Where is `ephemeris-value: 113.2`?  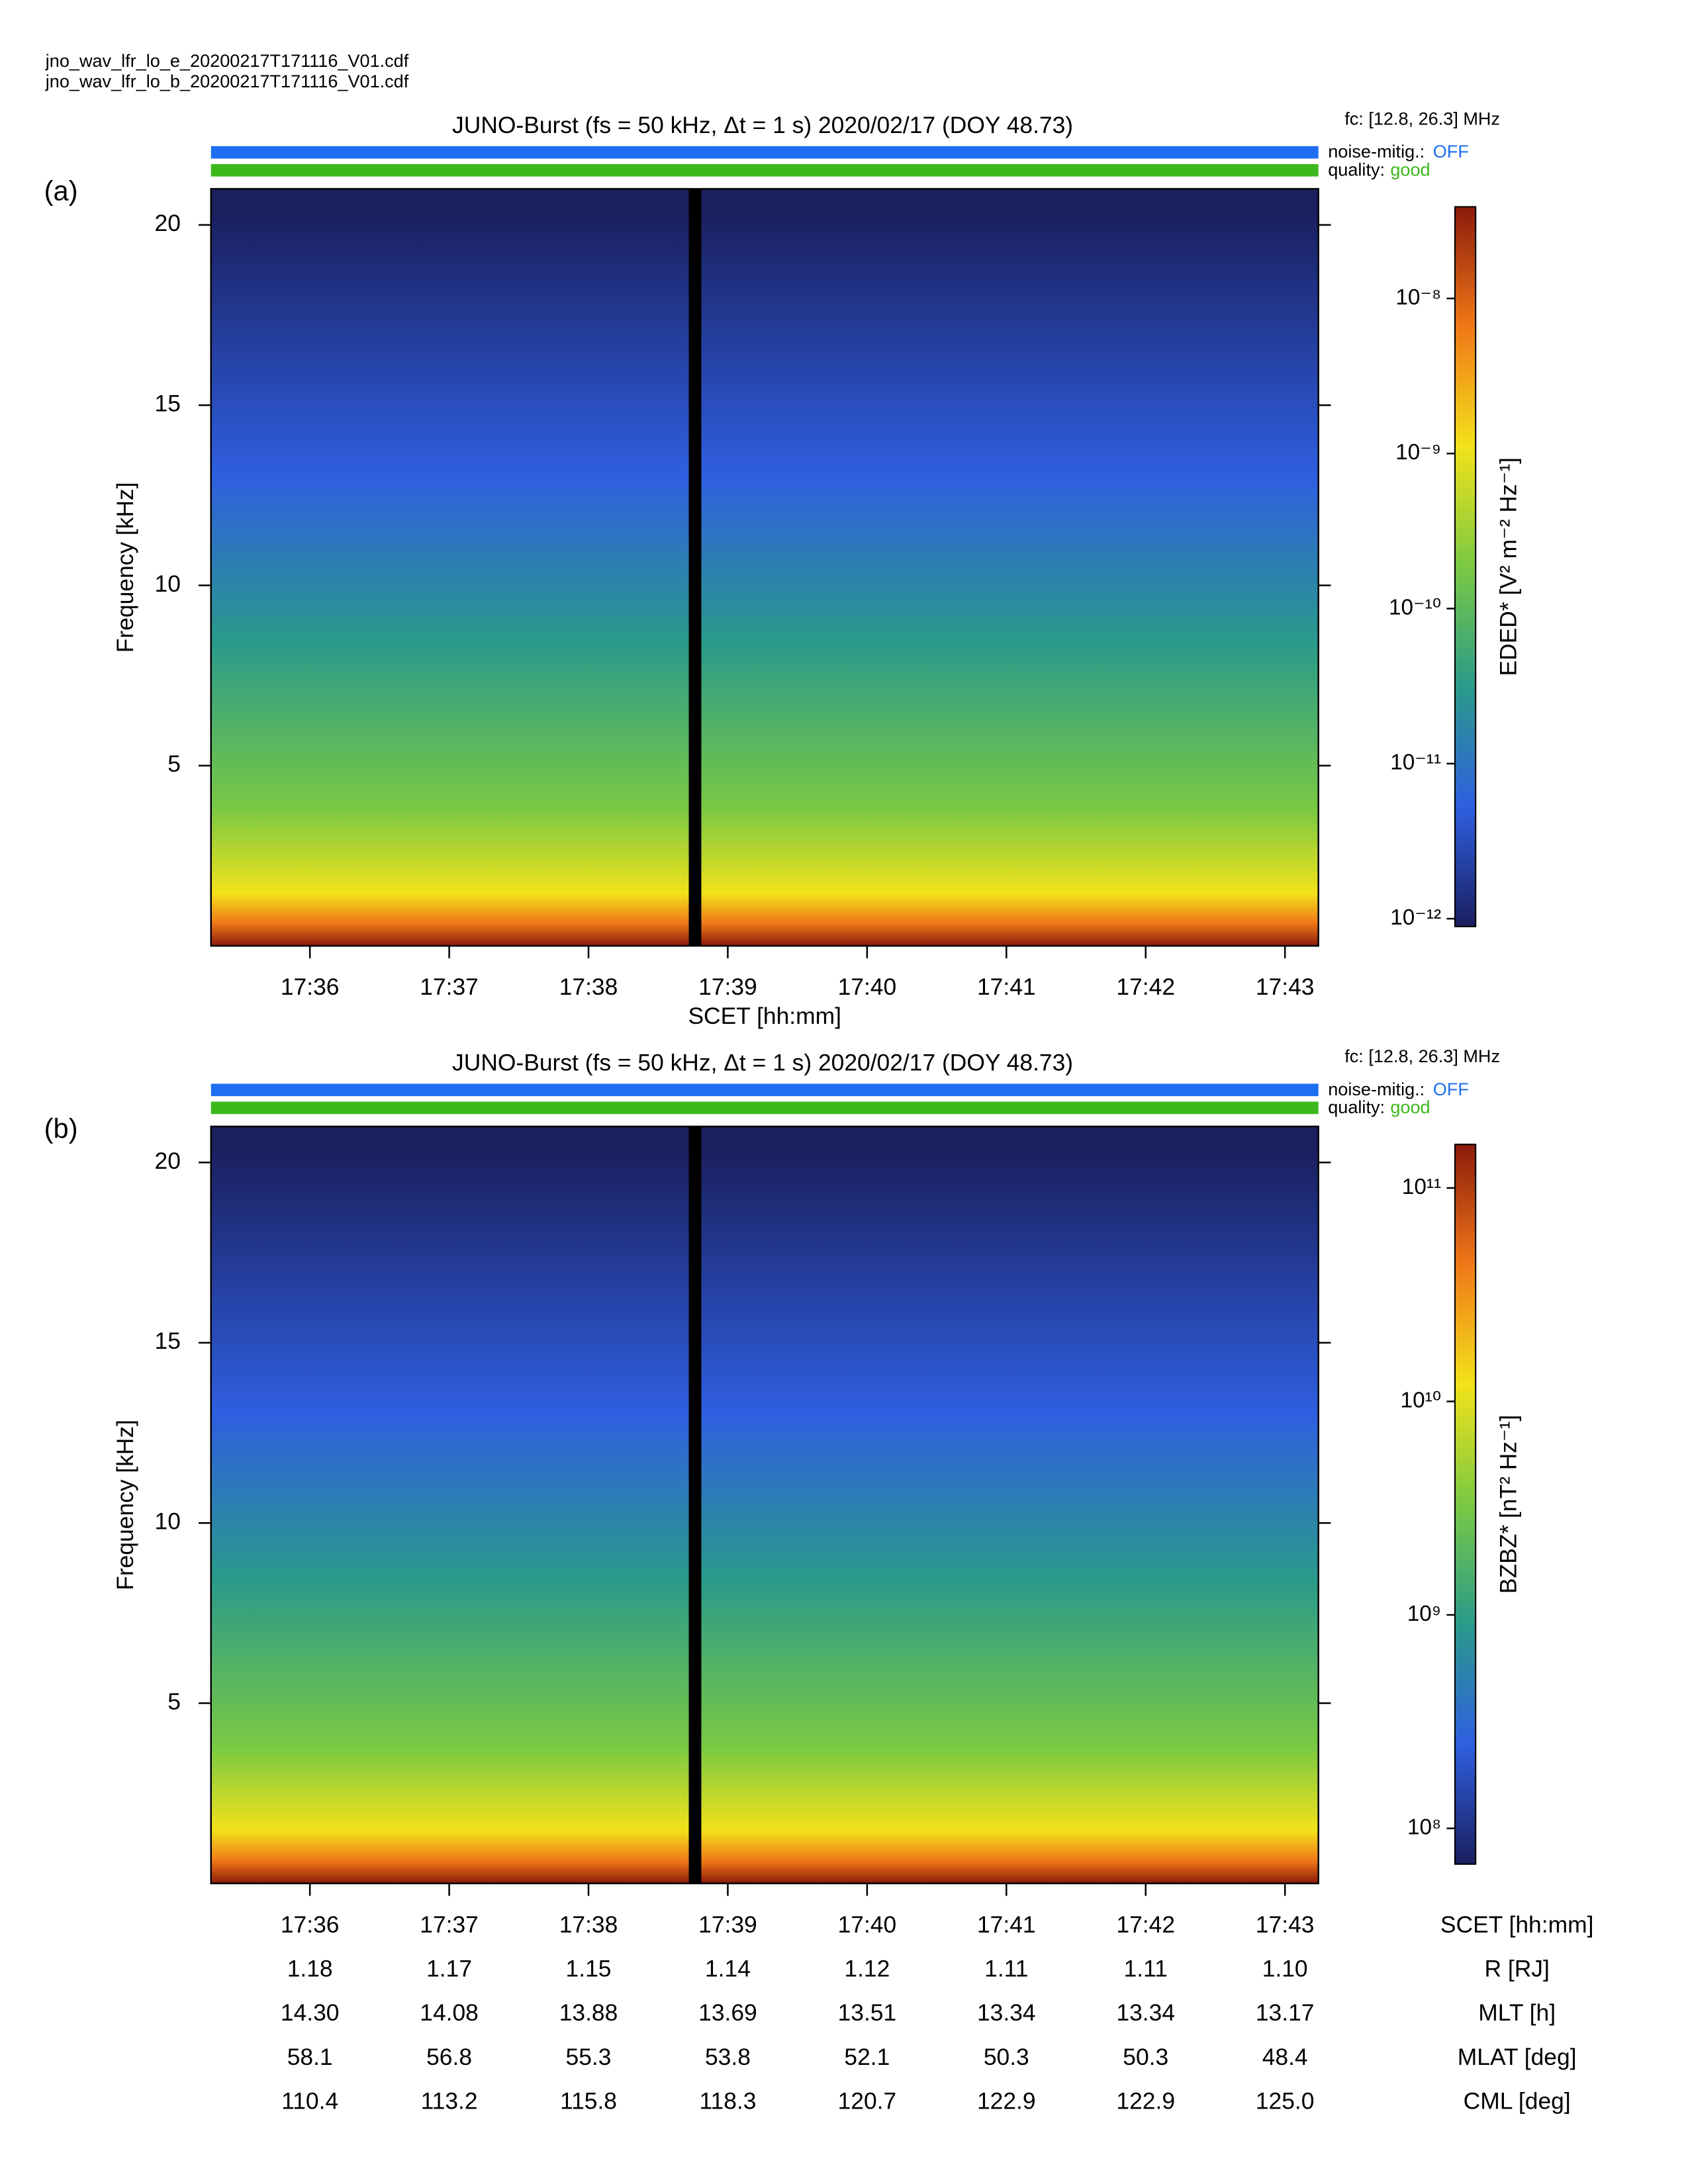
ephemeris-value: 113.2 is located at coordinates (449, 2100).